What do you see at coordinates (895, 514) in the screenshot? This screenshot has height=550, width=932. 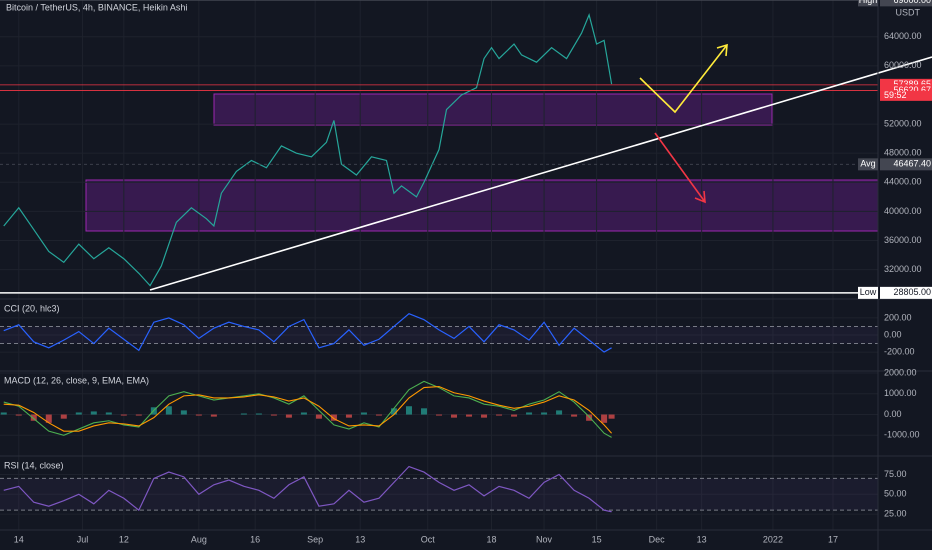 I see `y-tick-label: 25.00` at bounding box center [895, 514].